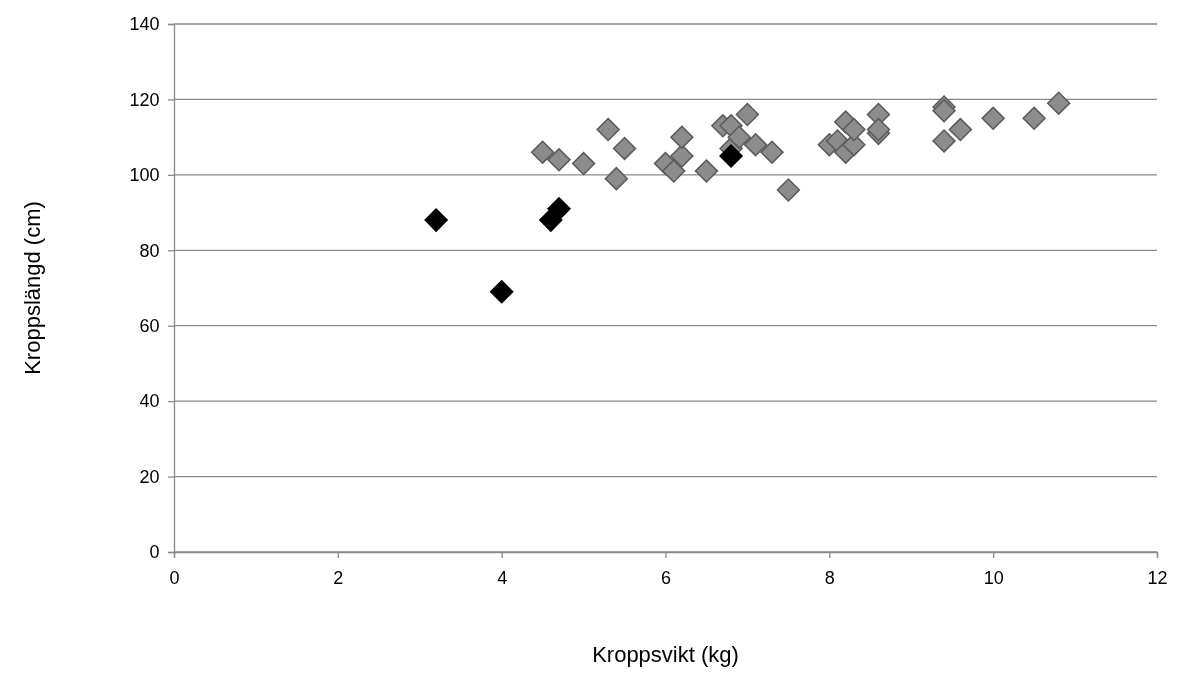 Image resolution: width=1178 pixels, height=680 pixels. Describe the element at coordinates (666, 578) in the screenshot. I see `x-tick-label: 6` at that location.